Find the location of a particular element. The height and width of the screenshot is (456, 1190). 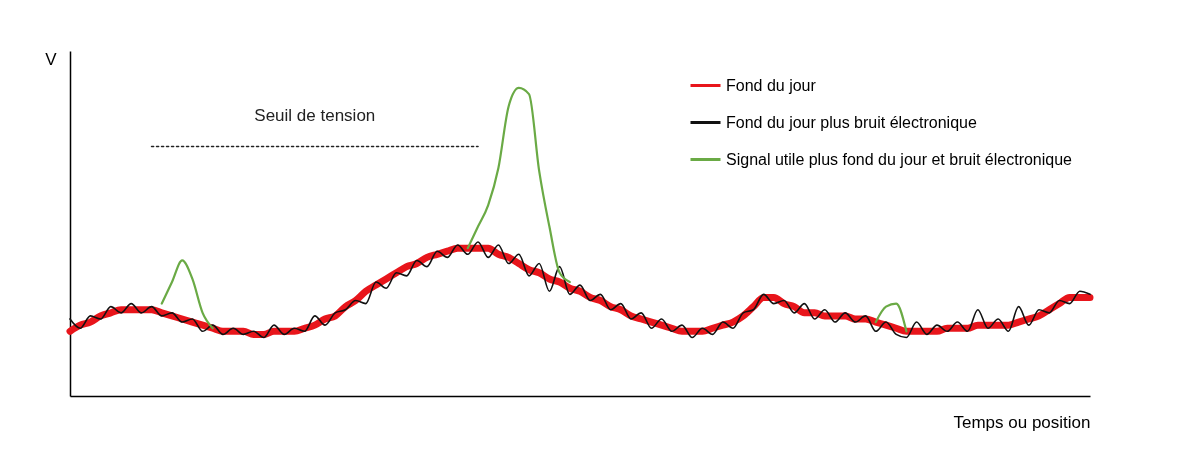

x-axis-title: Temps ou position is located at coordinates (1022, 422).